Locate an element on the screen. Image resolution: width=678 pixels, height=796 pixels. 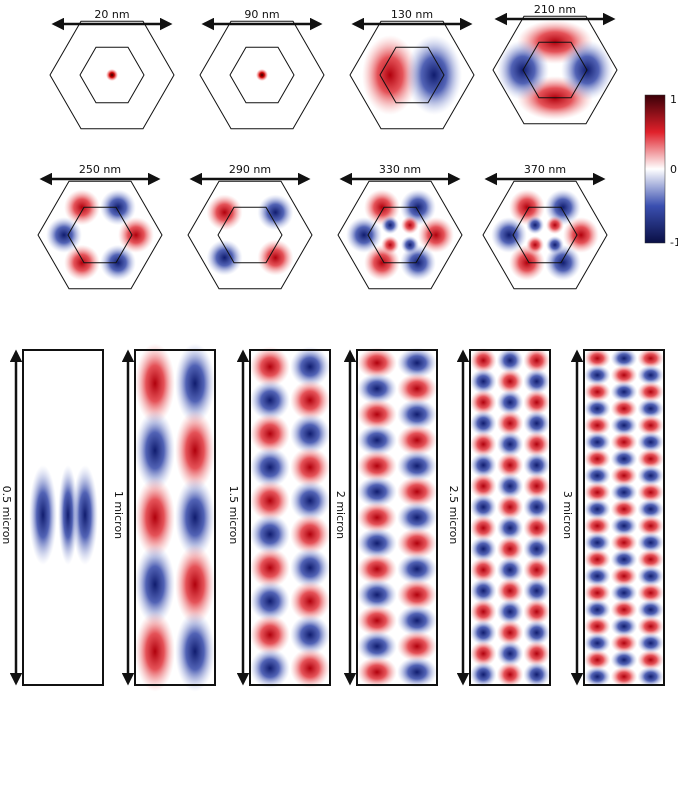
panel-label: 250 nm is located at coordinates (100, 169).